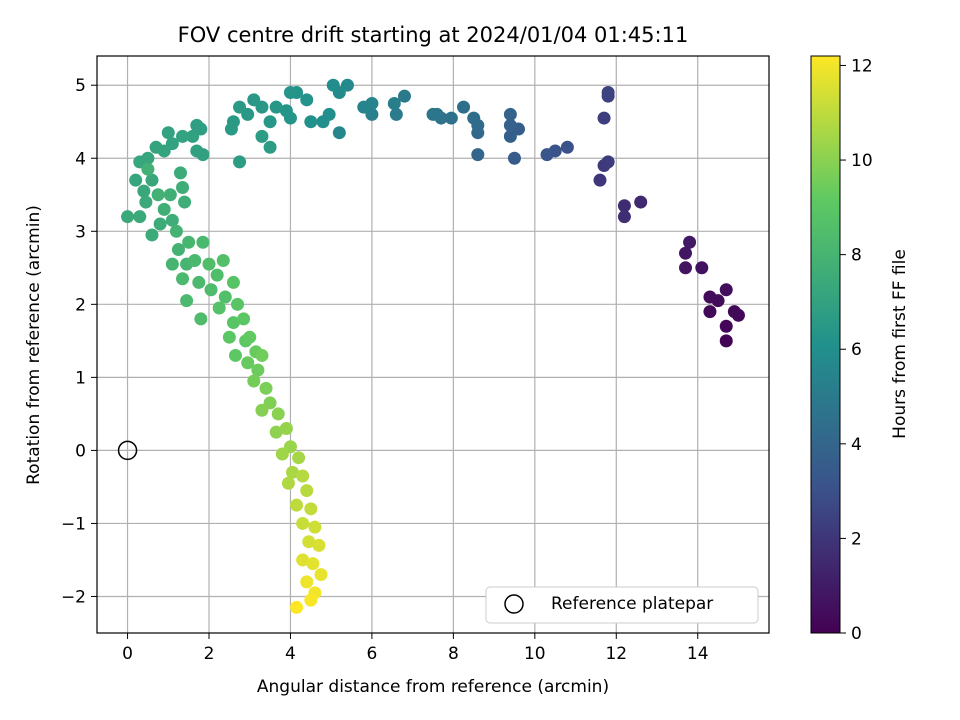 The image size is (960, 720). What do you see at coordinates (856, 350) in the screenshot?
I see `colorbar-tick-label: 6` at bounding box center [856, 350].